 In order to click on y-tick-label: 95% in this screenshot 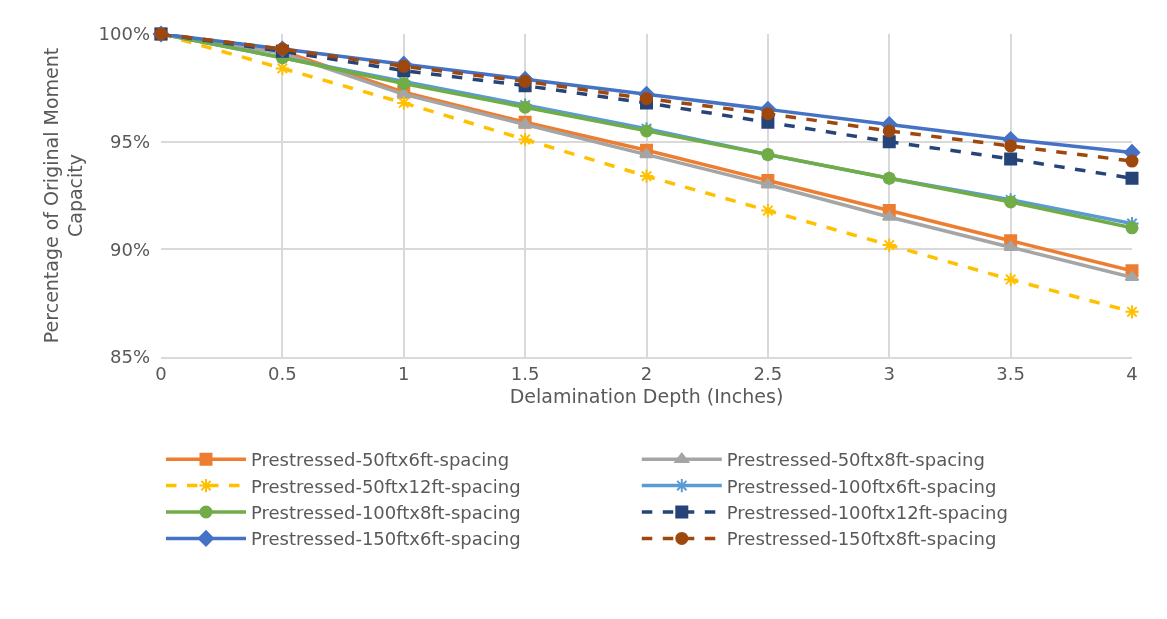, I will do `click(129, 141)`.